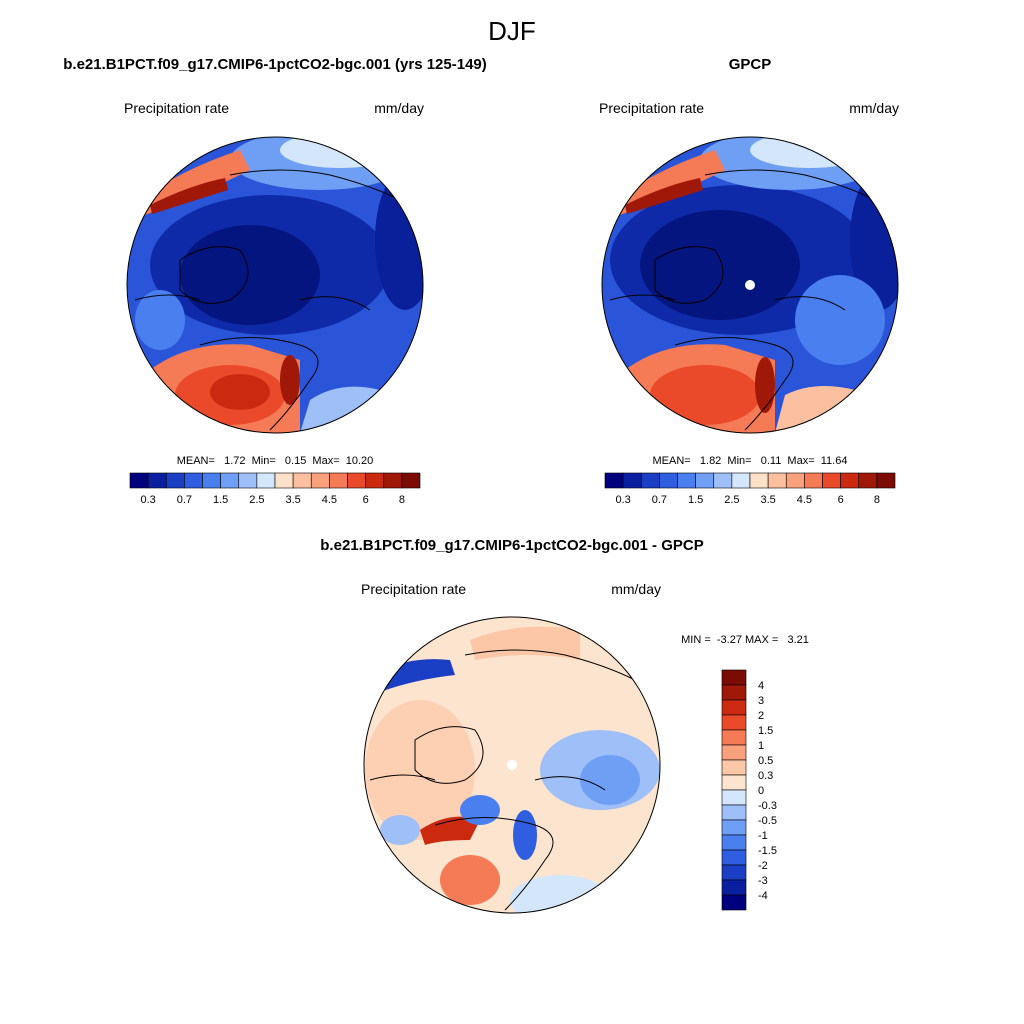  What do you see at coordinates (767, 821) in the screenshot?
I see `colorbar-tick-label: -0.5` at bounding box center [767, 821].